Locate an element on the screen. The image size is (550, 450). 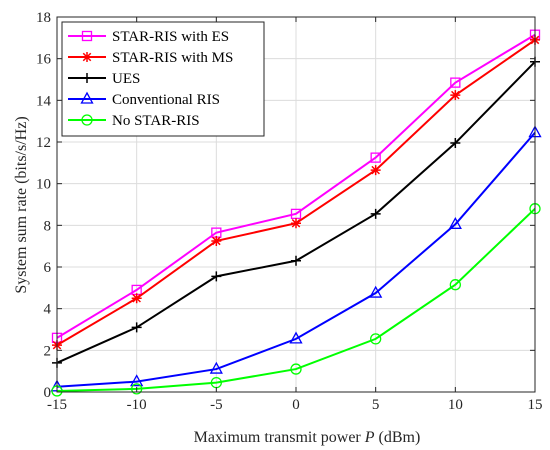
y-axis-label: System sum rate (bits/s/Hz) is located at coordinates (21, 204).